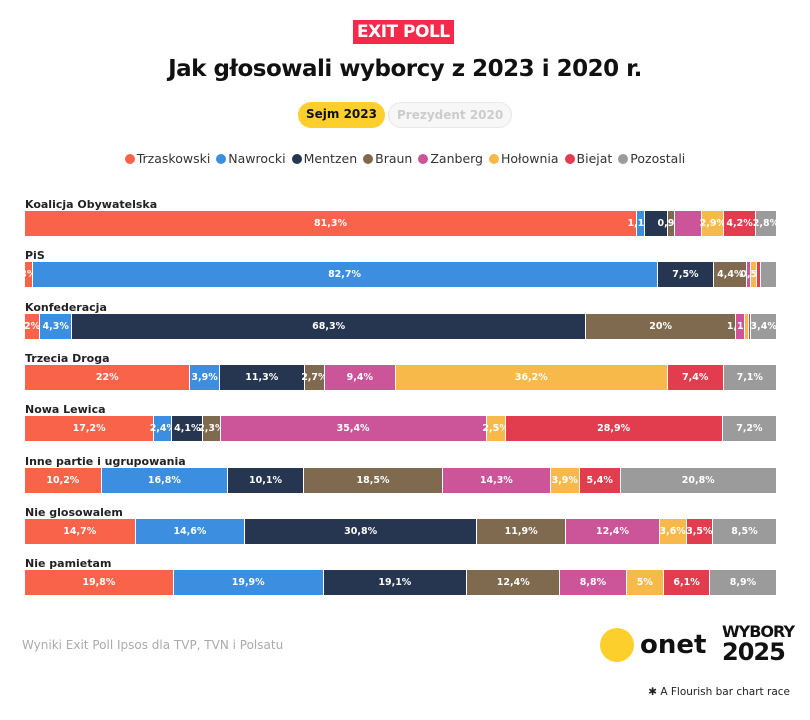 This screenshot has height=720, width=810. Describe the element at coordinates (90, 429) in the screenshot. I see `bar-segment-trzaskowski: 17,2%` at that location.